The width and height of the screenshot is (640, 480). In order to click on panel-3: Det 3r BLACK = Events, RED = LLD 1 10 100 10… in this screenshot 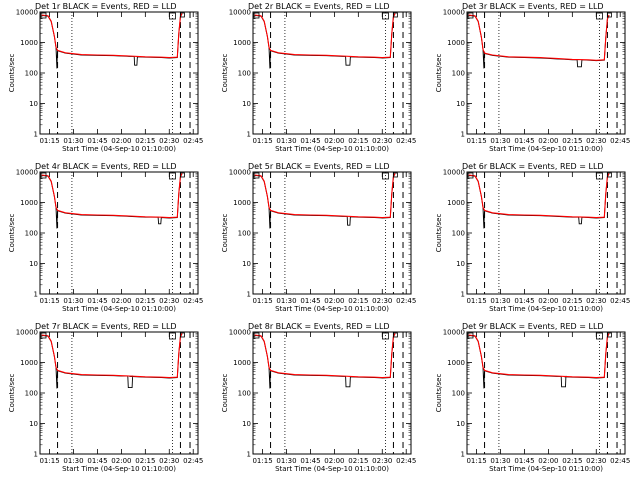, I will do `click(532, 77)`.